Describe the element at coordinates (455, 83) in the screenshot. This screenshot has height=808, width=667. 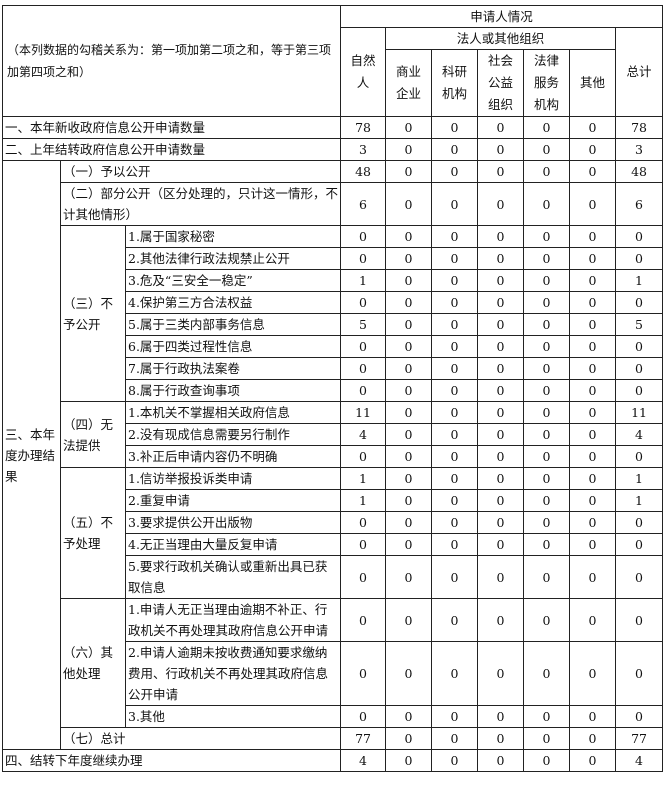
I see `header-research: 科研机构` at that location.